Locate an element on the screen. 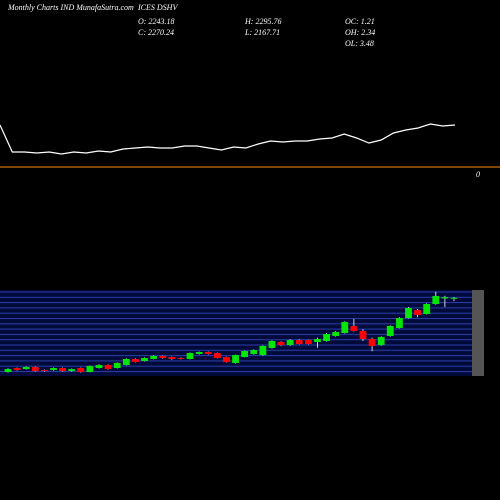 The height and width of the screenshot is (500, 500). stat: C: 2270.24 is located at coordinates (156, 32).